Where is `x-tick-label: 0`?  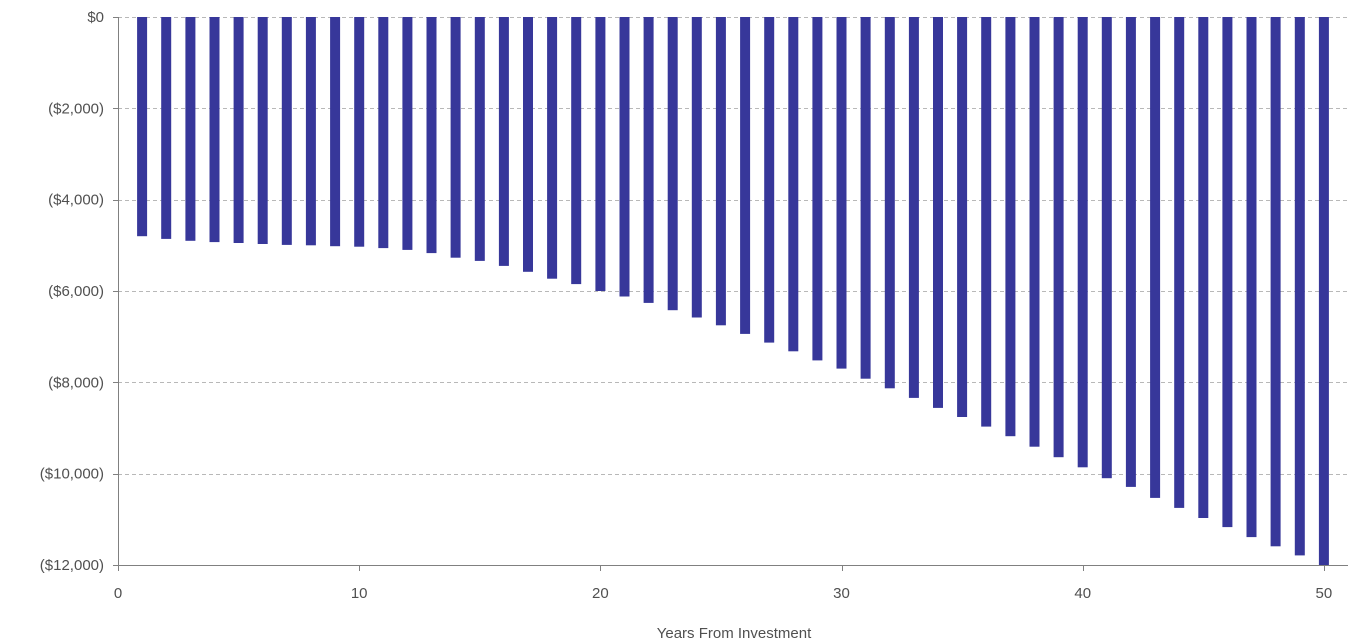 x-tick-label: 0 is located at coordinates (118, 593).